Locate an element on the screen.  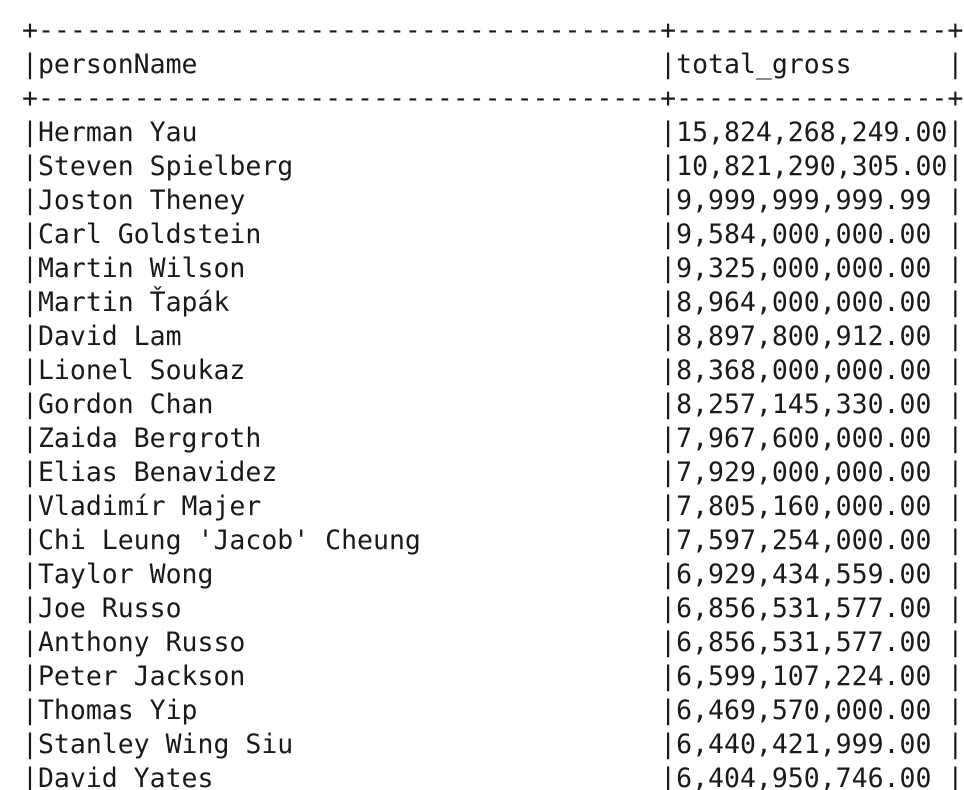
table-row: |Steven Spielberg |10,821,290,305.00| is located at coordinates (493, 166).